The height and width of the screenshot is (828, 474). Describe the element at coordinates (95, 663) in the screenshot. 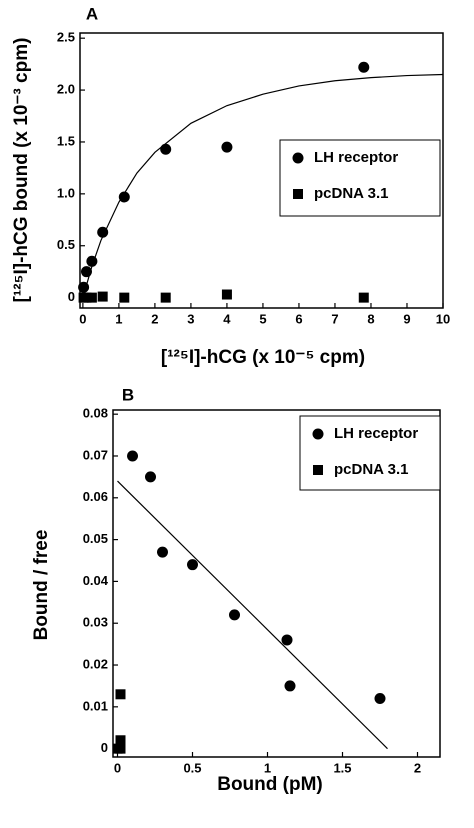

I see `y-tick-label: 0.02` at that location.